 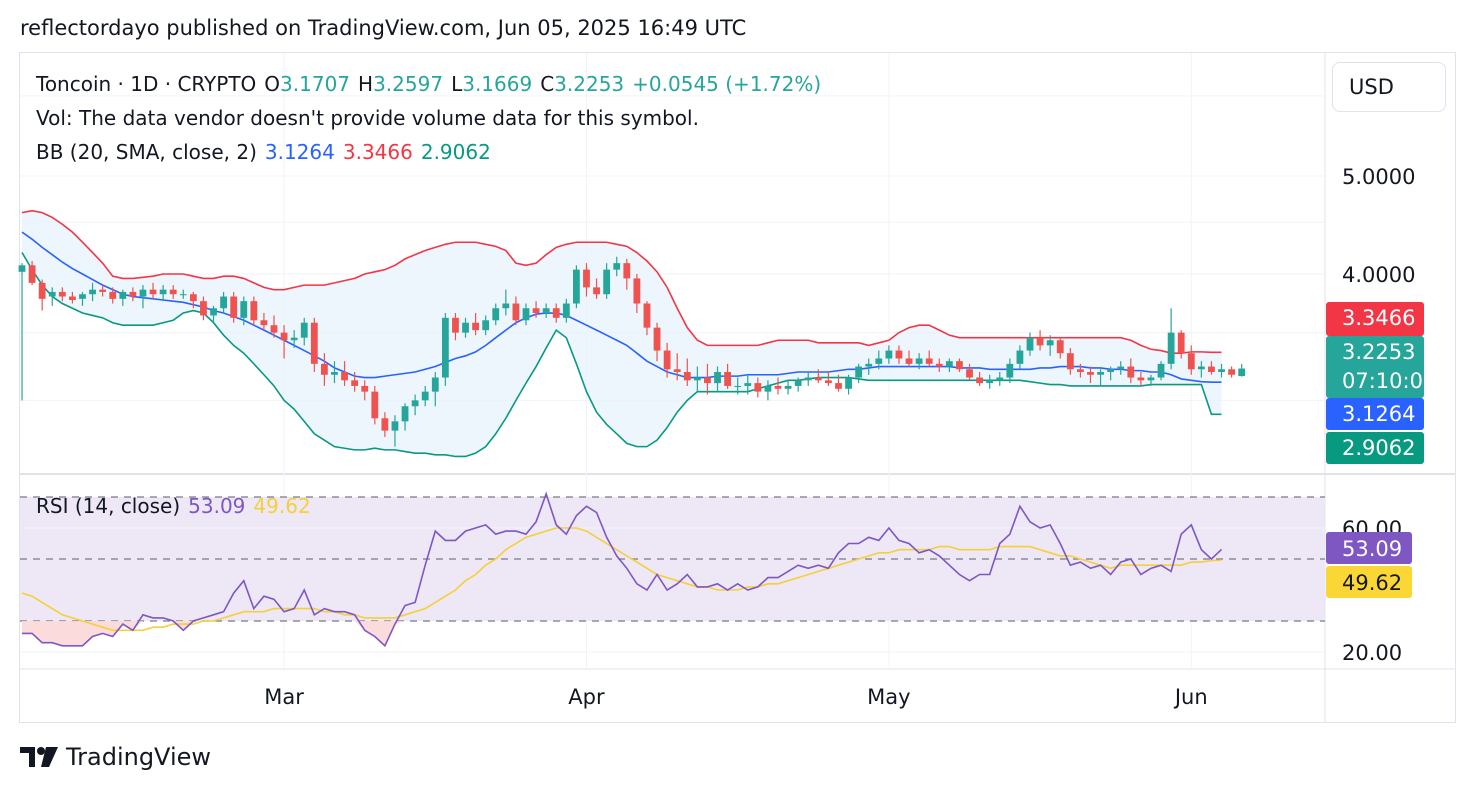 What do you see at coordinates (115, 757) in the screenshot?
I see `footer-brand: TradingView` at bounding box center [115, 757].